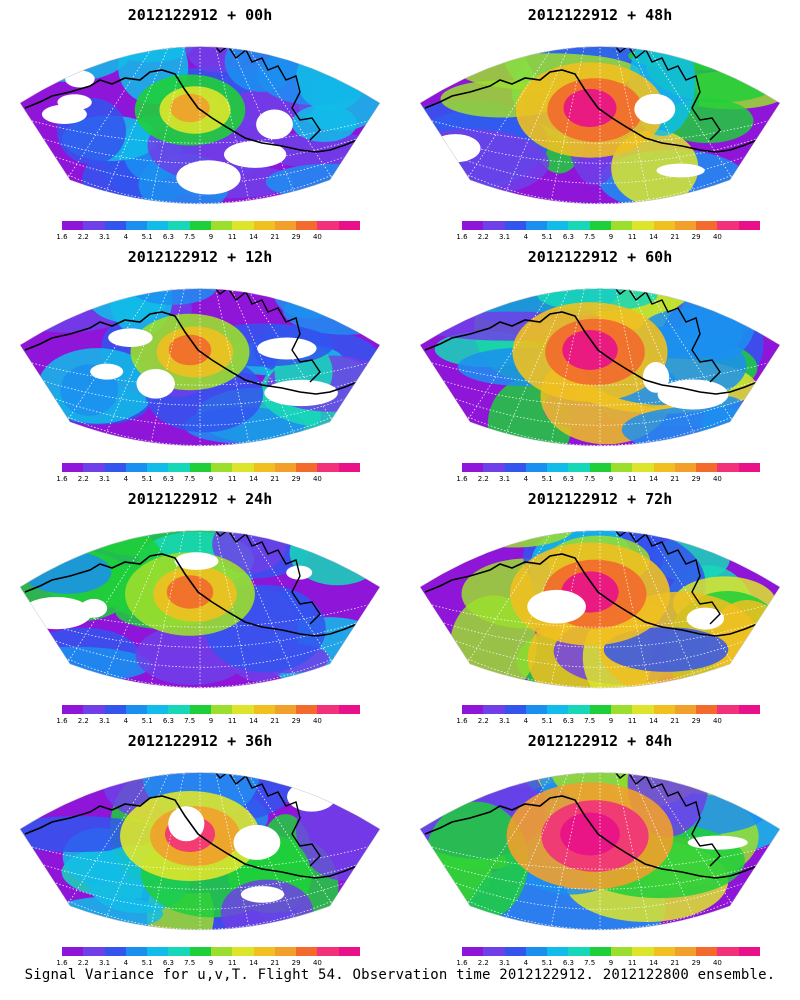 This screenshot has height=1000, width=800. I want to click on map-boundary, so click(200, 367).